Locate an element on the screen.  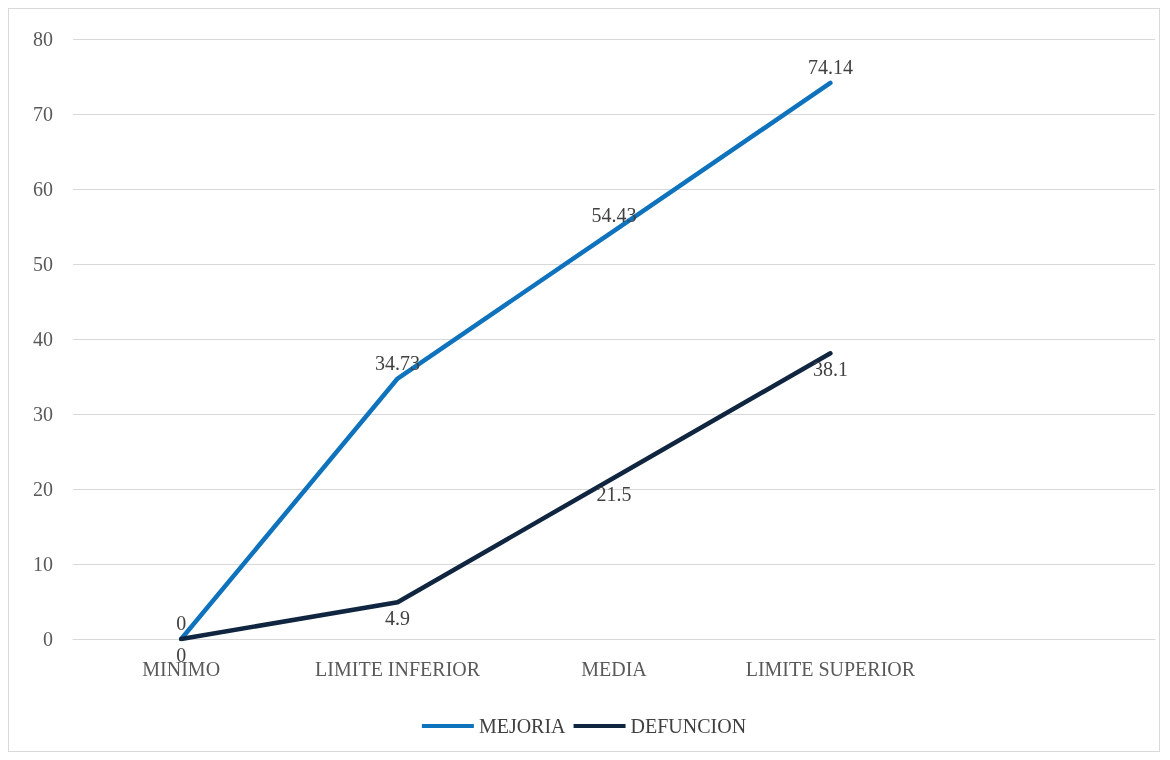
y-tick-label: 50 is located at coordinates (43, 264).